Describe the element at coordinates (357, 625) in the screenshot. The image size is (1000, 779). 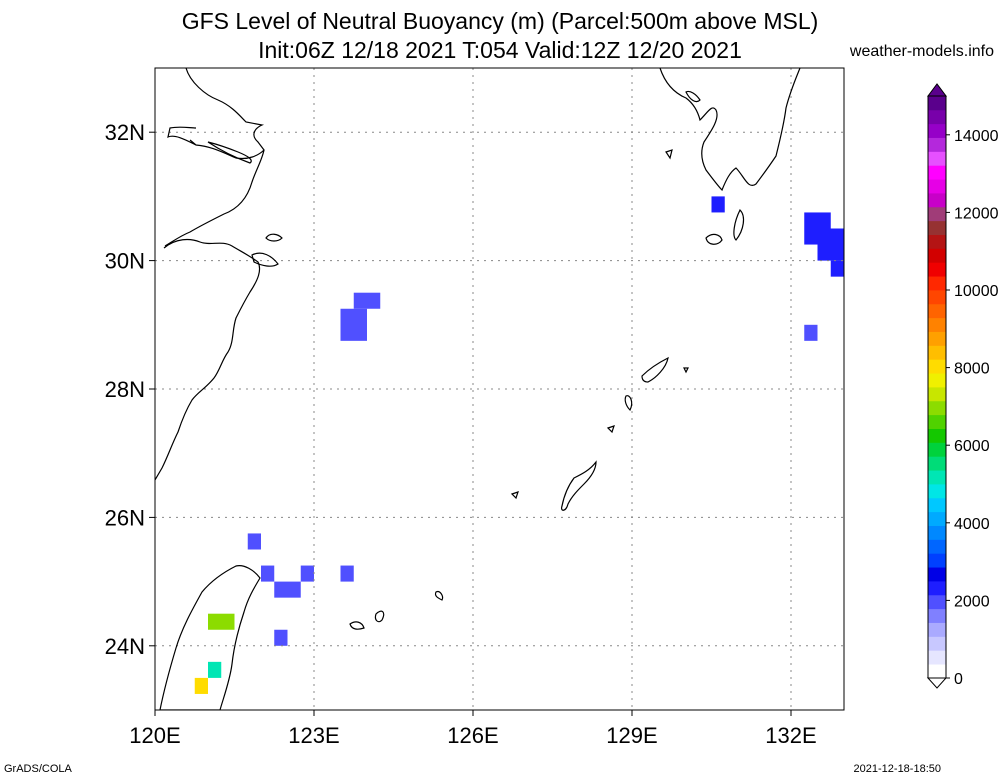
I see `coast-iriomote` at that location.